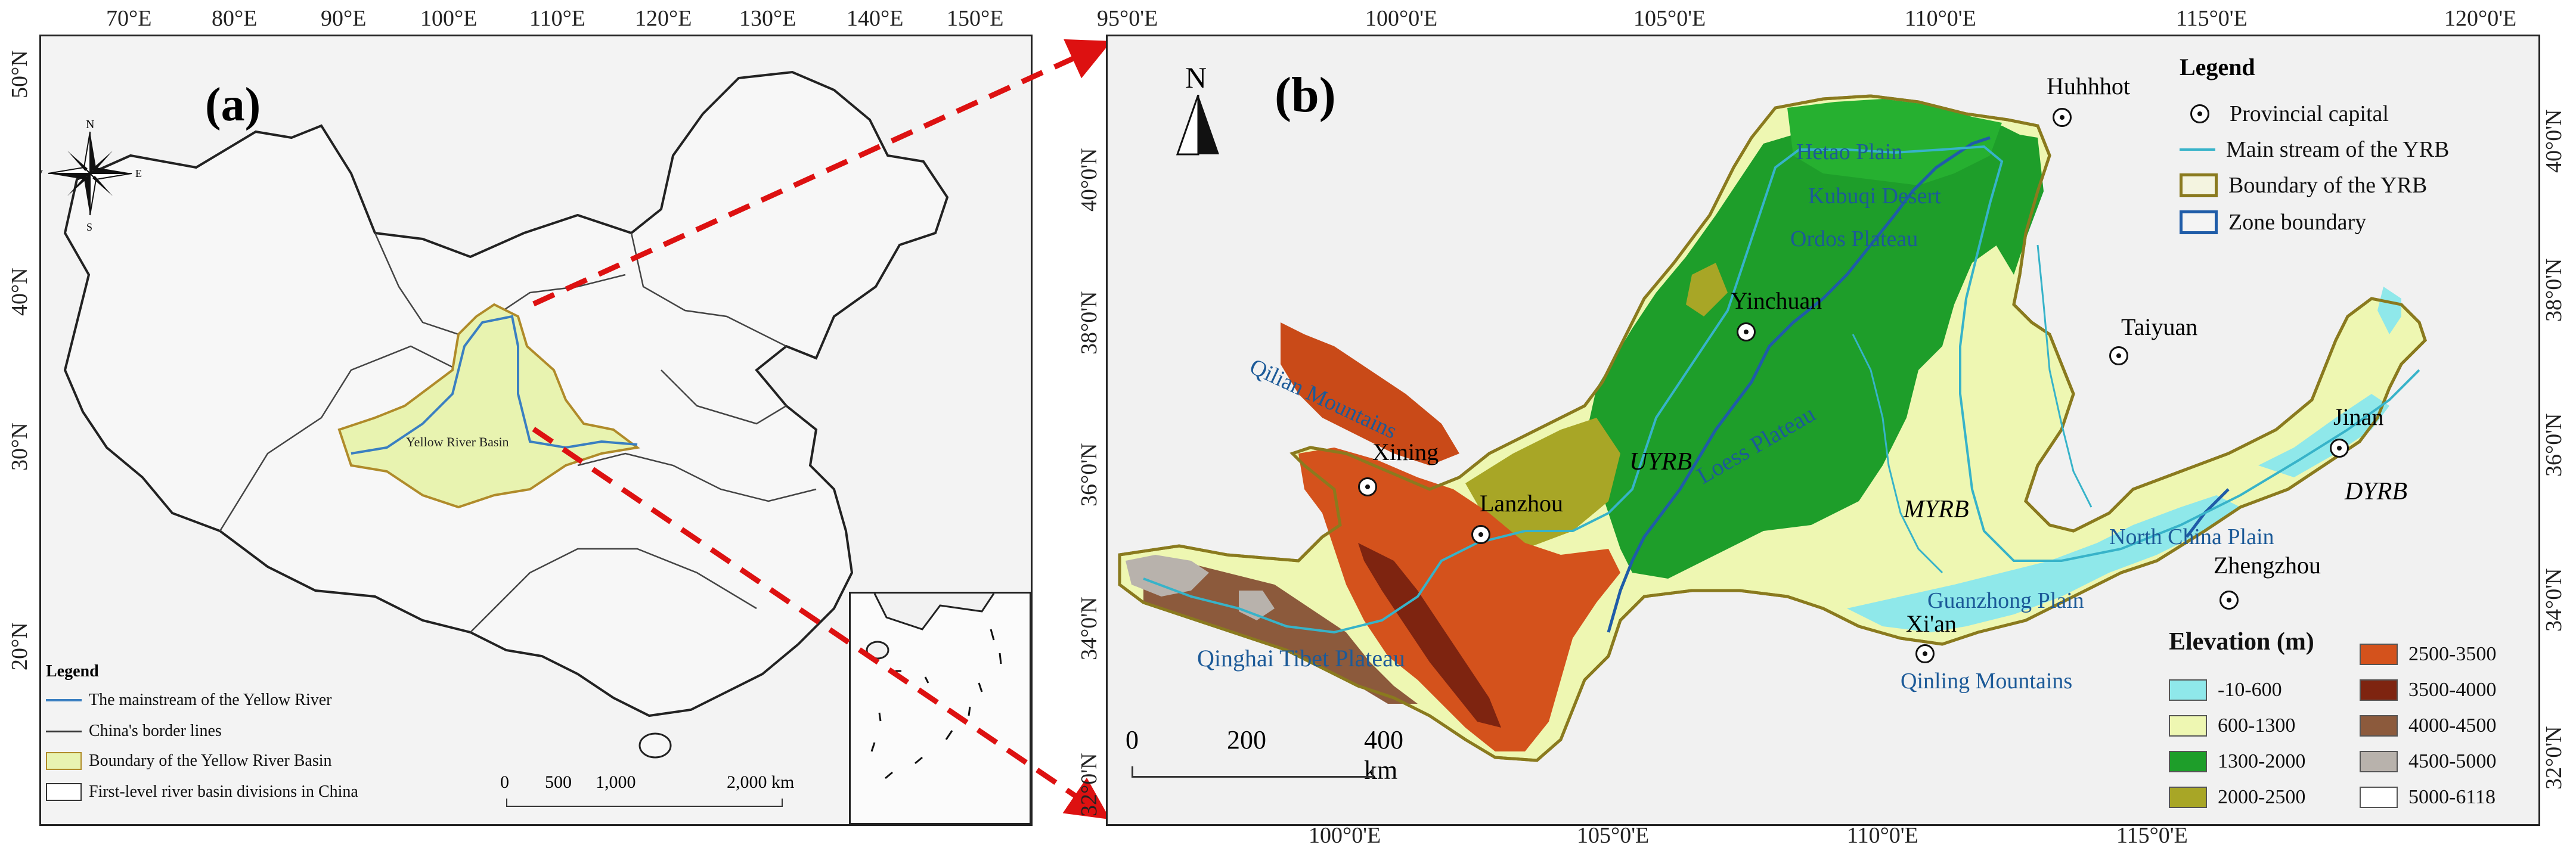 The image size is (2576, 848). What do you see at coordinates (2452, 761) in the screenshot?
I see `elev-label: 4500-5000` at bounding box center [2452, 761].